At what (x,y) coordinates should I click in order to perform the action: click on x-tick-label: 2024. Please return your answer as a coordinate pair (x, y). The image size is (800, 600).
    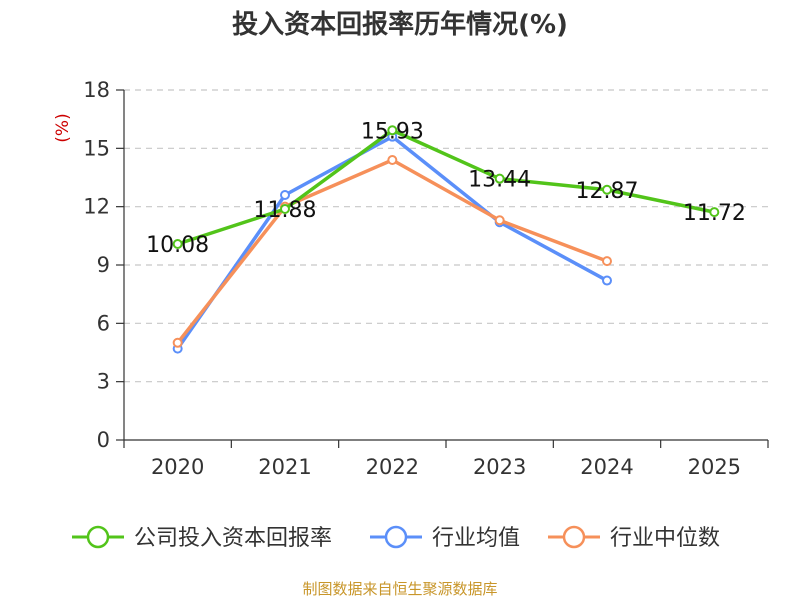
    Looking at the image, I should click on (606, 467).